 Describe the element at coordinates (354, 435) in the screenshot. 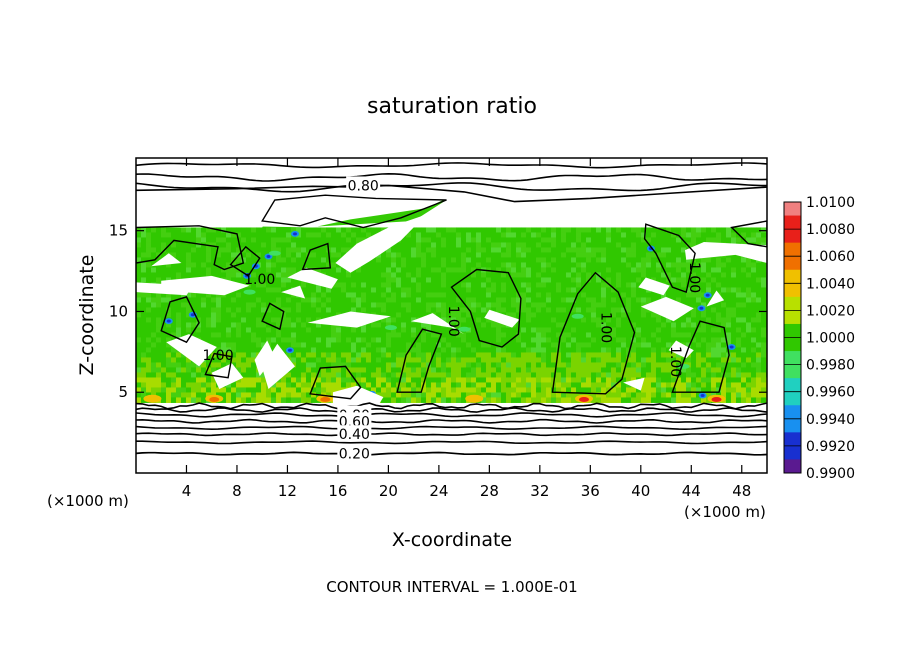

I see `contour-label-text: 0.40` at that location.